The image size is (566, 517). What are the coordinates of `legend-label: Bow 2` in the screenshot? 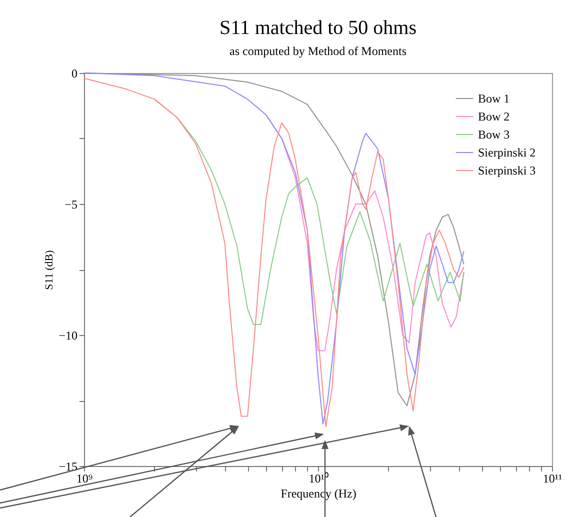 It's located at (494, 117).